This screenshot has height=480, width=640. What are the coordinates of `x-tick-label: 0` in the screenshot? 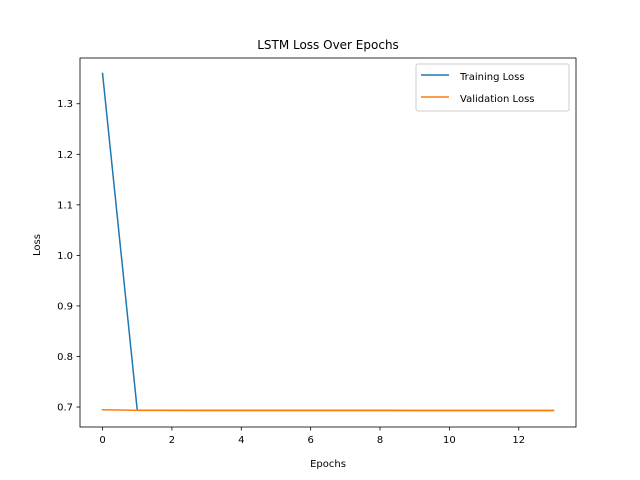 It's located at (102, 440).